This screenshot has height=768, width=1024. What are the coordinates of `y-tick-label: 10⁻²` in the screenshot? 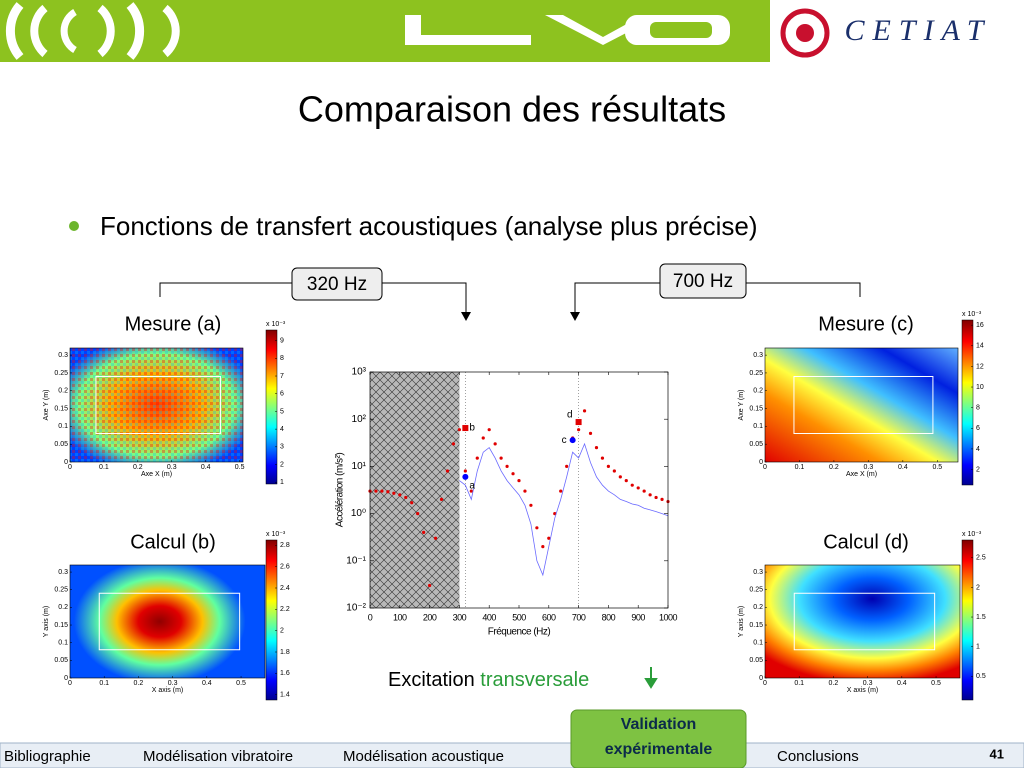 It's located at (356, 608).